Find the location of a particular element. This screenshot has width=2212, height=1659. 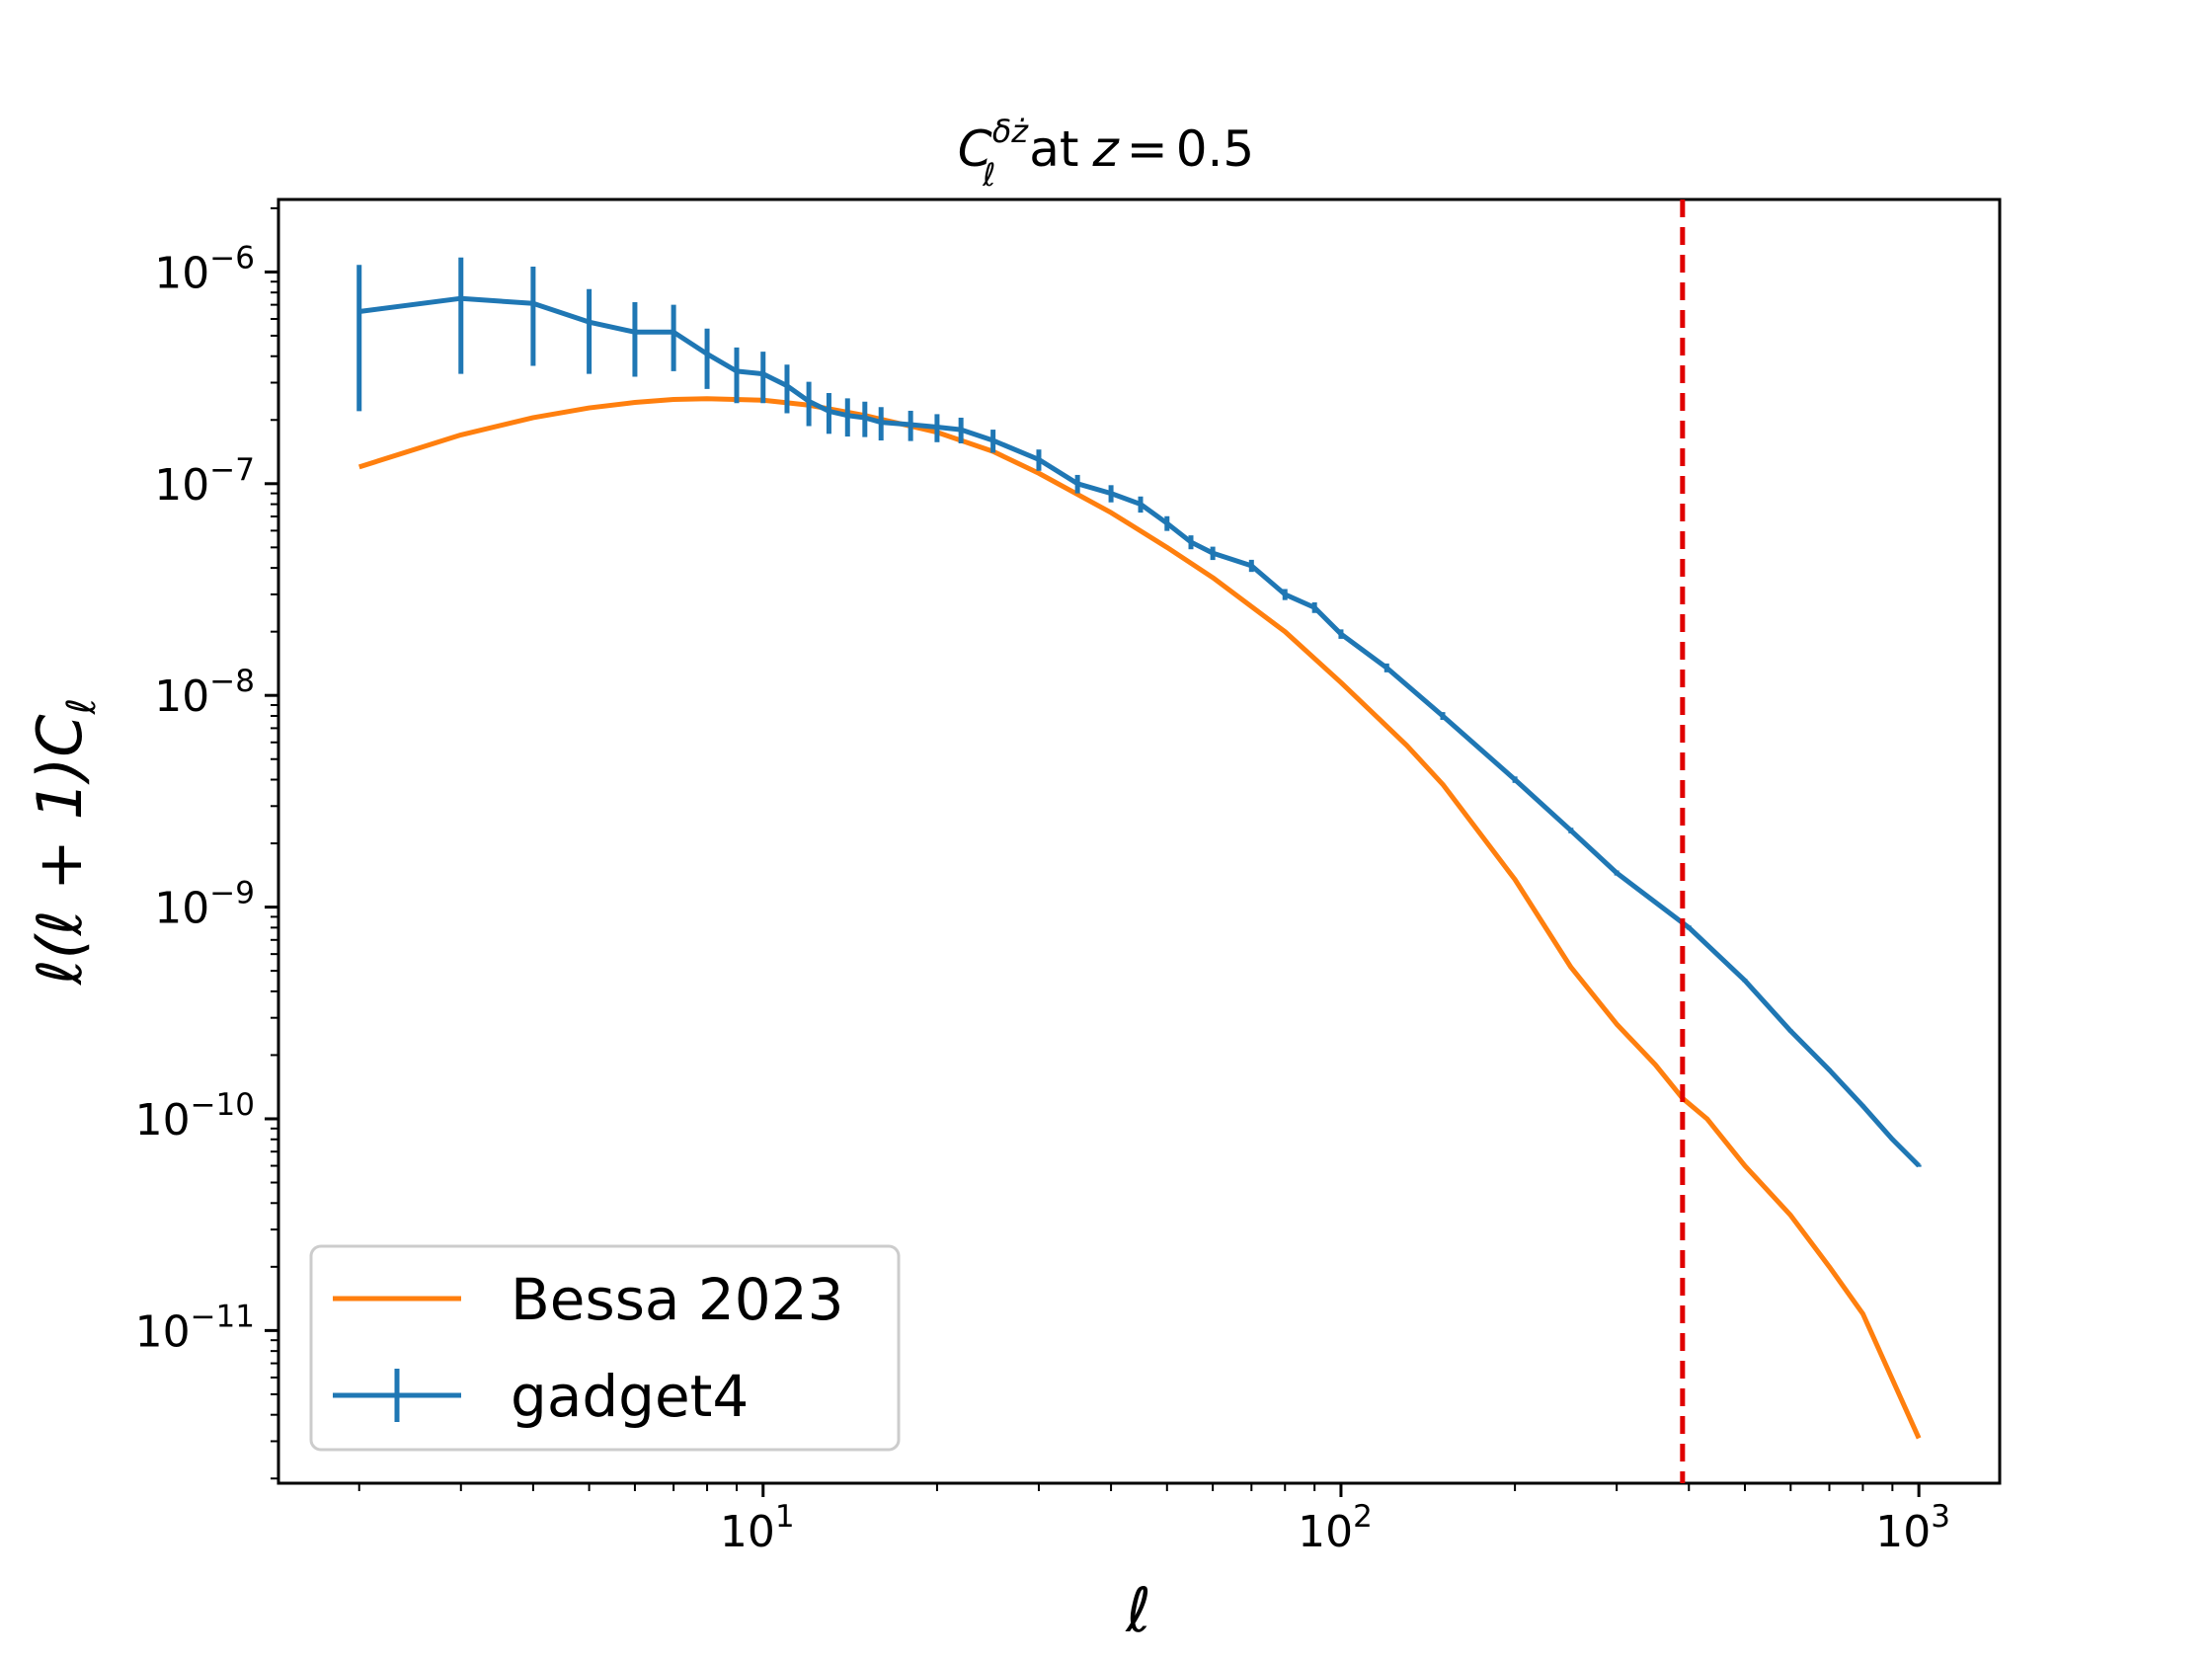

legend: Bessa 2023 gadget4 is located at coordinates (605, 1348).